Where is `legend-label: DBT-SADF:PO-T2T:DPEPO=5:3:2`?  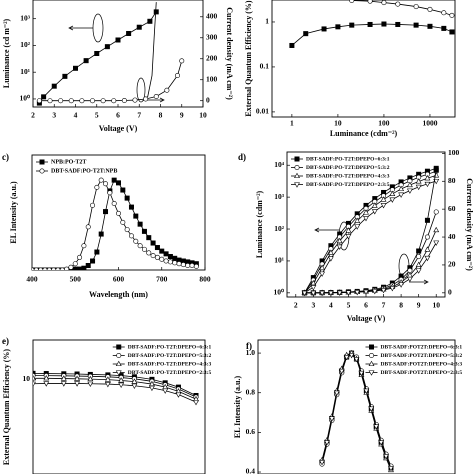
legend-label: DBT-SADF:PO-T2T:DPEPO=5:3:2 is located at coordinates (348, 168).